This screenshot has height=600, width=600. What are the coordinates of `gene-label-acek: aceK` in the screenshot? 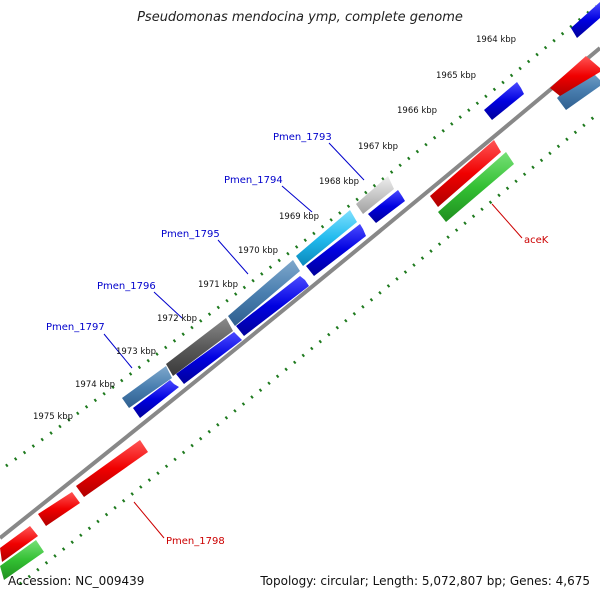 It's located at (536, 240).